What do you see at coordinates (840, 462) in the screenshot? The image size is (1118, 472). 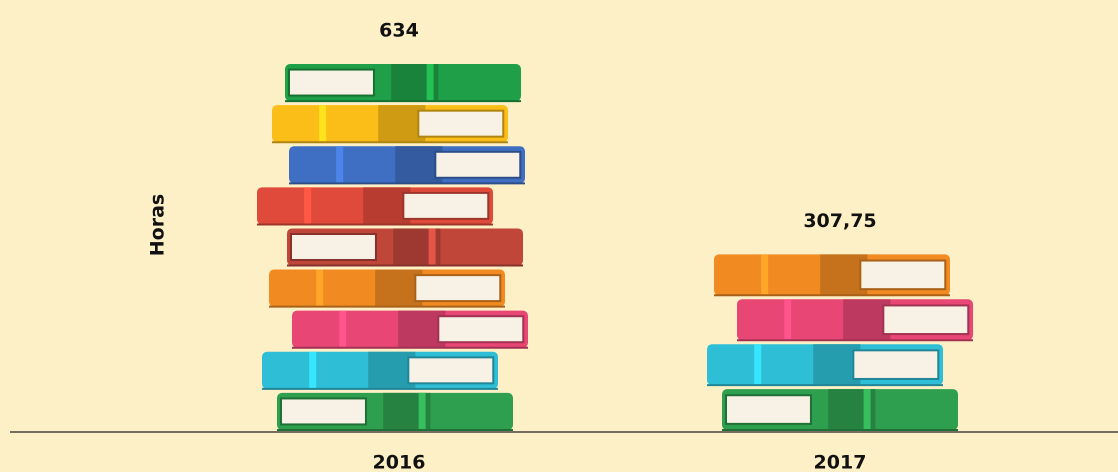 I see `x-tick-label: 2017` at bounding box center [840, 462].